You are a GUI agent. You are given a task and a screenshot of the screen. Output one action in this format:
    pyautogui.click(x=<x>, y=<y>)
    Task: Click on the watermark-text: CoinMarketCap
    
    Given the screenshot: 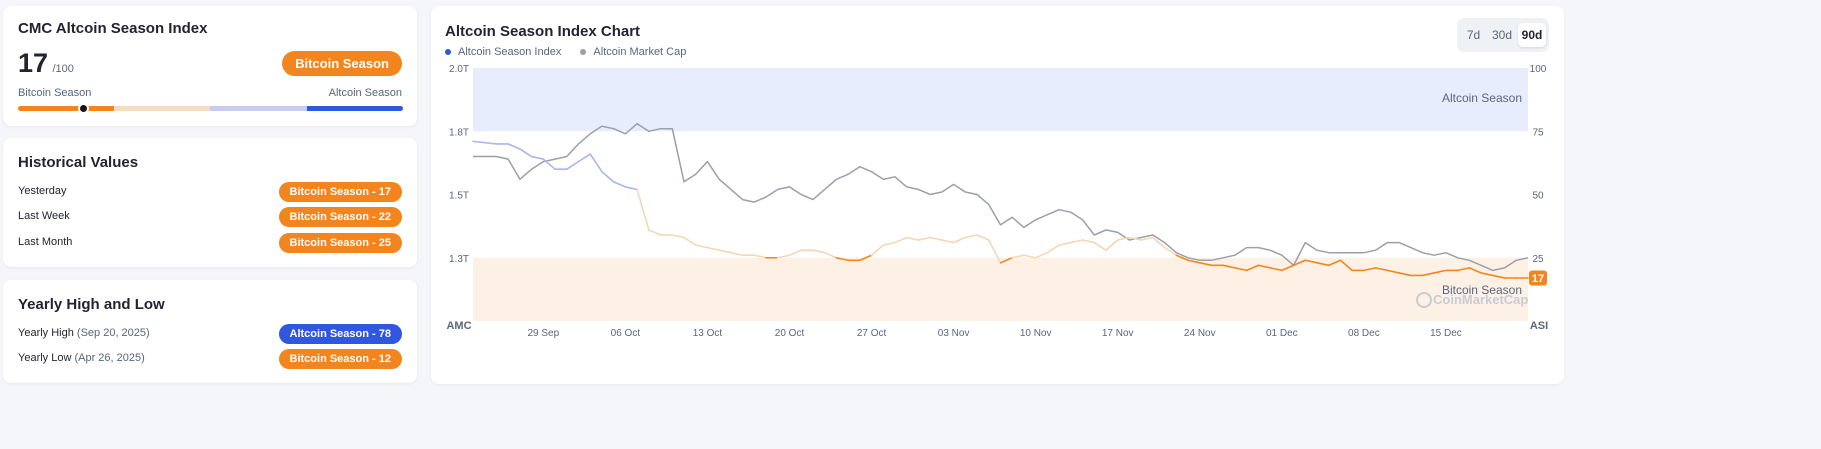 What is the action you would take?
    pyautogui.click(x=1480, y=299)
    